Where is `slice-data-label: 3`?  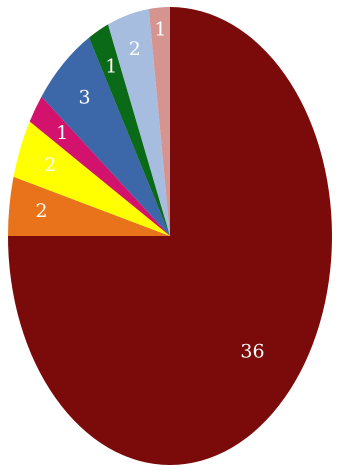 slice-data-label: 3 is located at coordinates (85, 97).